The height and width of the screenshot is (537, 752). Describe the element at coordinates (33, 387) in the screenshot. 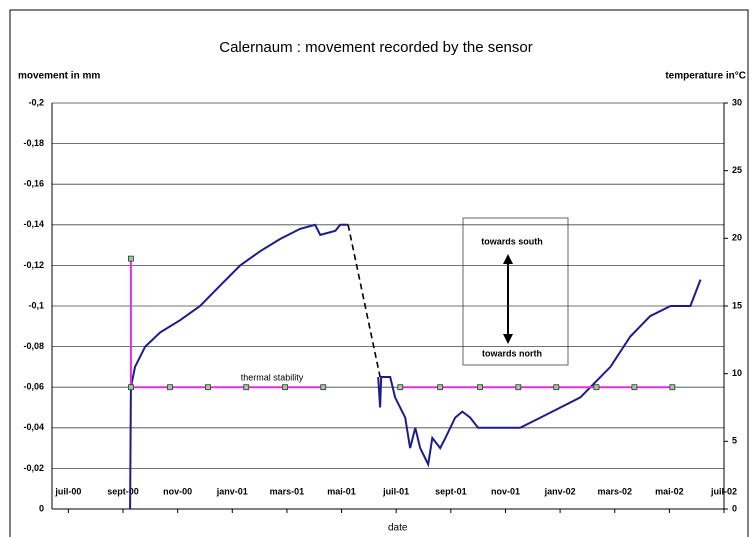

I see `y-tick-label: -0,06` at that location.